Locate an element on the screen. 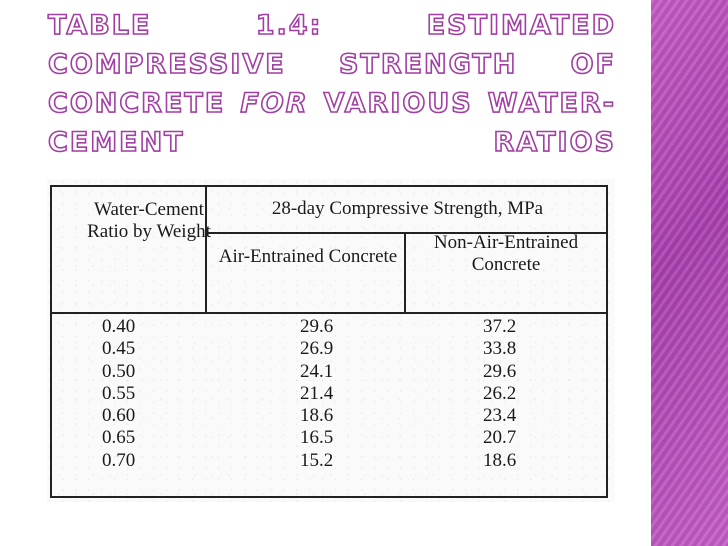  span-header: 28-day Compressive Strength, MPa is located at coordinates (407, 208).